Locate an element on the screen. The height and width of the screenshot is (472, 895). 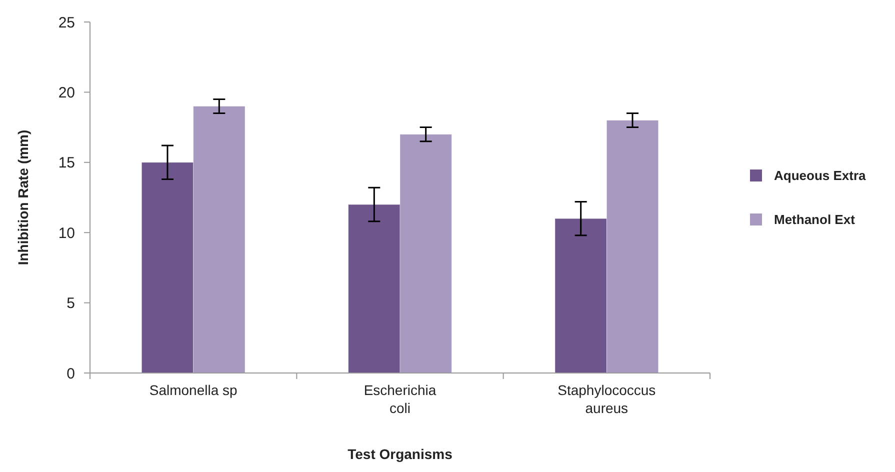
y-tick-label: 25 is located at coordinates (66, 23).